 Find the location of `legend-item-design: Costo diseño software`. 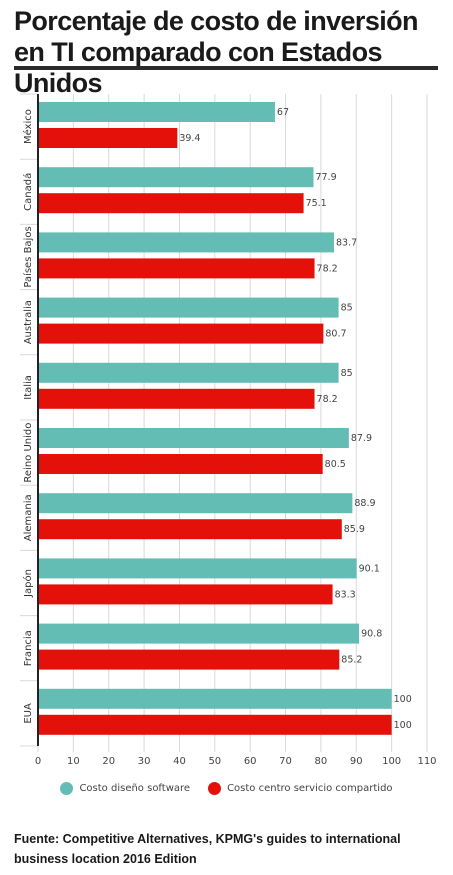

legend-item-design: Costo diseño software is located at coordinates (125, 788).